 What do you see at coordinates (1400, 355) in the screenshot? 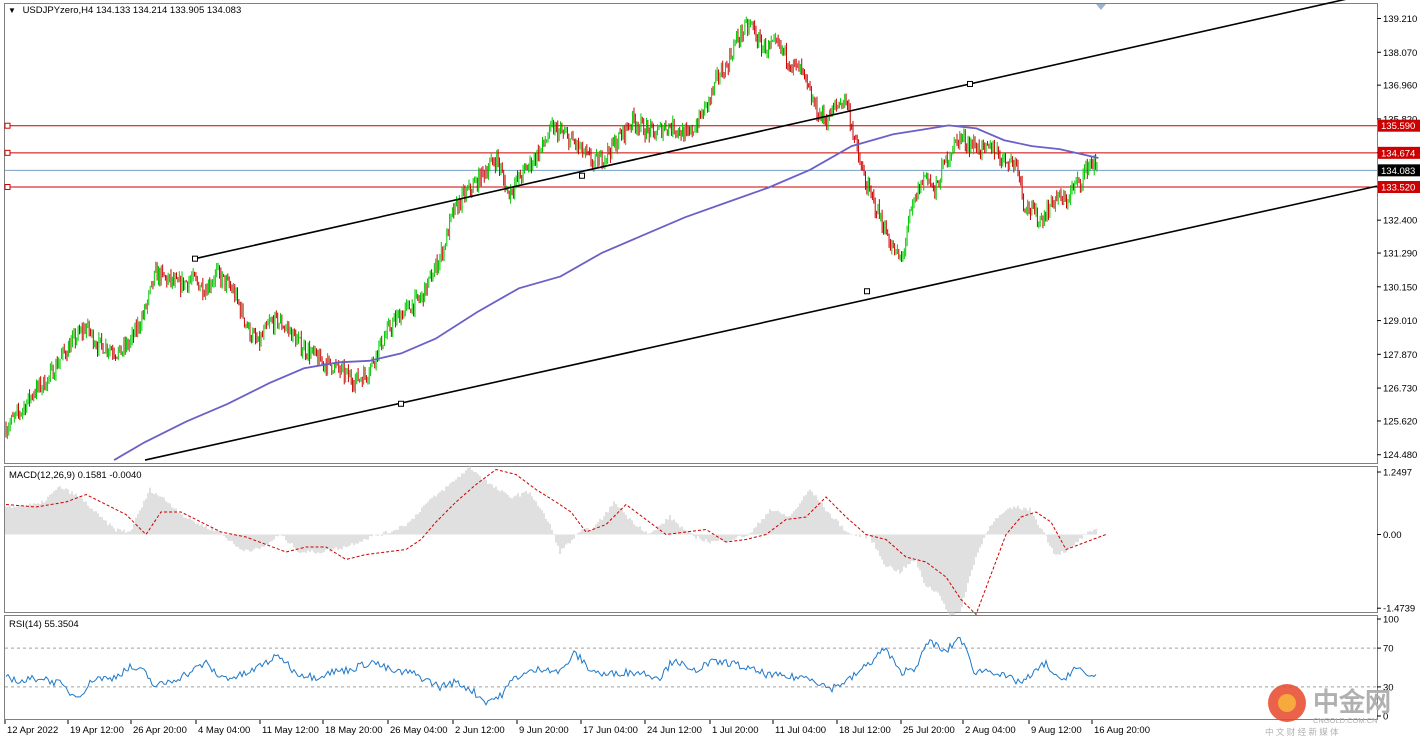
I see `price-tick-label-10: 127.870` at bounding box center [1400, 355].